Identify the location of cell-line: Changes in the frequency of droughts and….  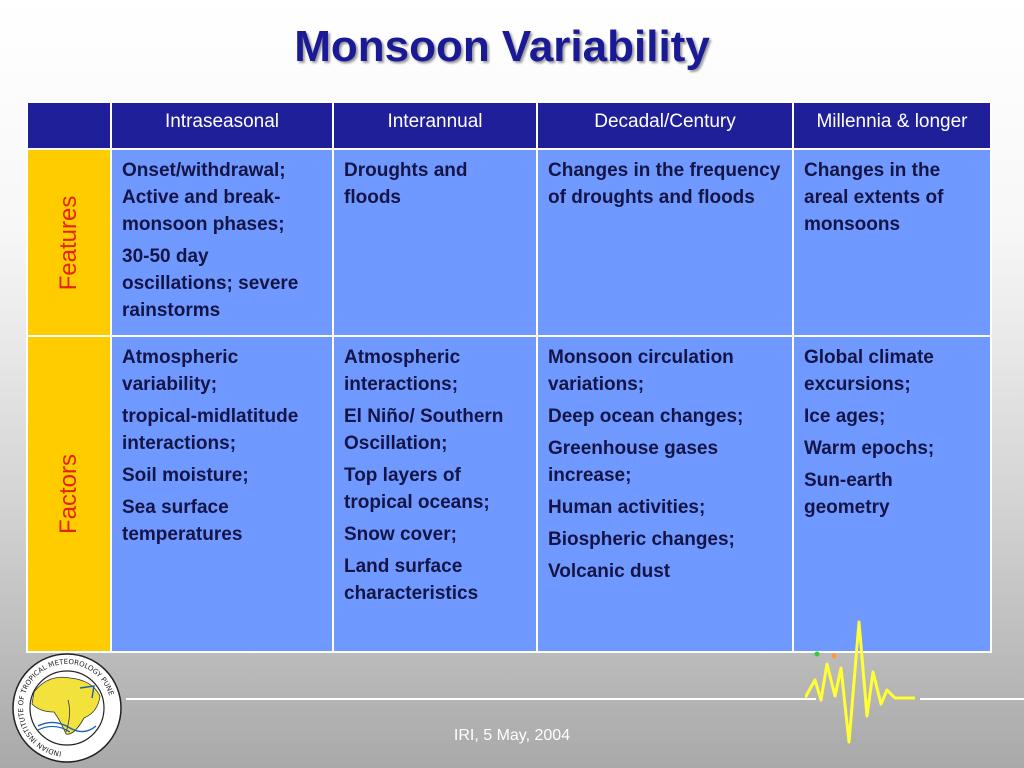
(664, 184).